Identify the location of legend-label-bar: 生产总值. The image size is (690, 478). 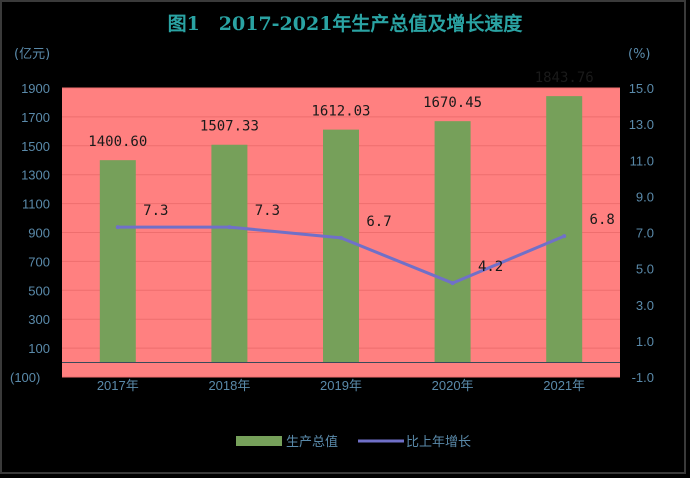
(312, 442).